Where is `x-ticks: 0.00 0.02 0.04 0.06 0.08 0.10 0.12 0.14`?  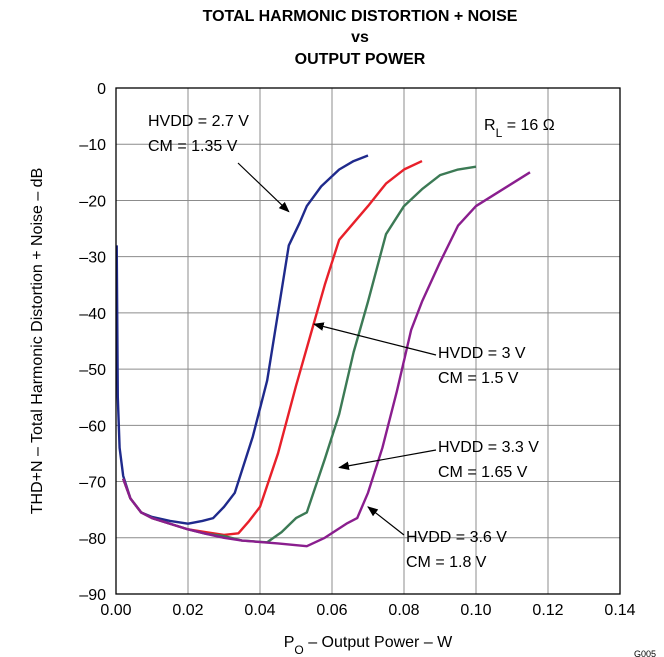 x-ticks: 0.00 0.02 0.04 0.06 0.08 0.10 0.12 0.14 is located at coordinates (367, 610).